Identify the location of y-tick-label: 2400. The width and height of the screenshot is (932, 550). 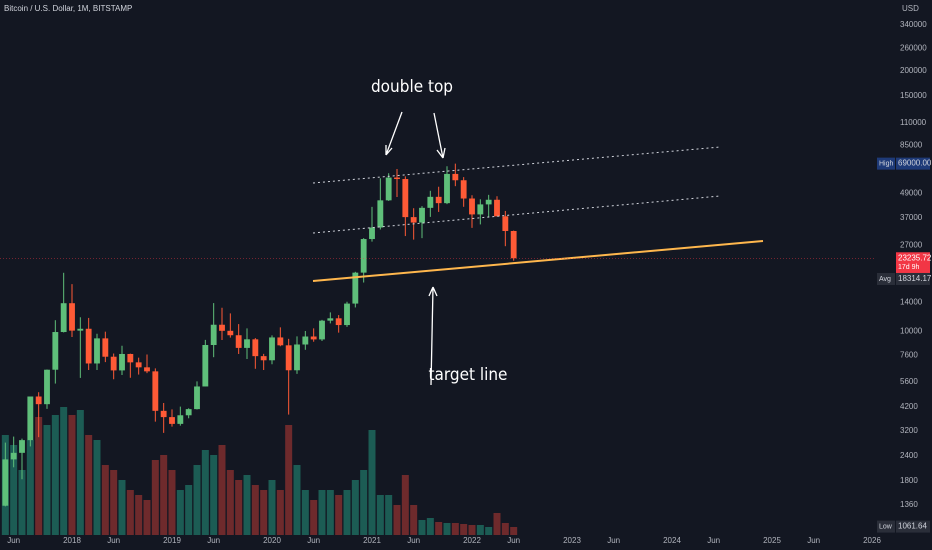
(909, 455).